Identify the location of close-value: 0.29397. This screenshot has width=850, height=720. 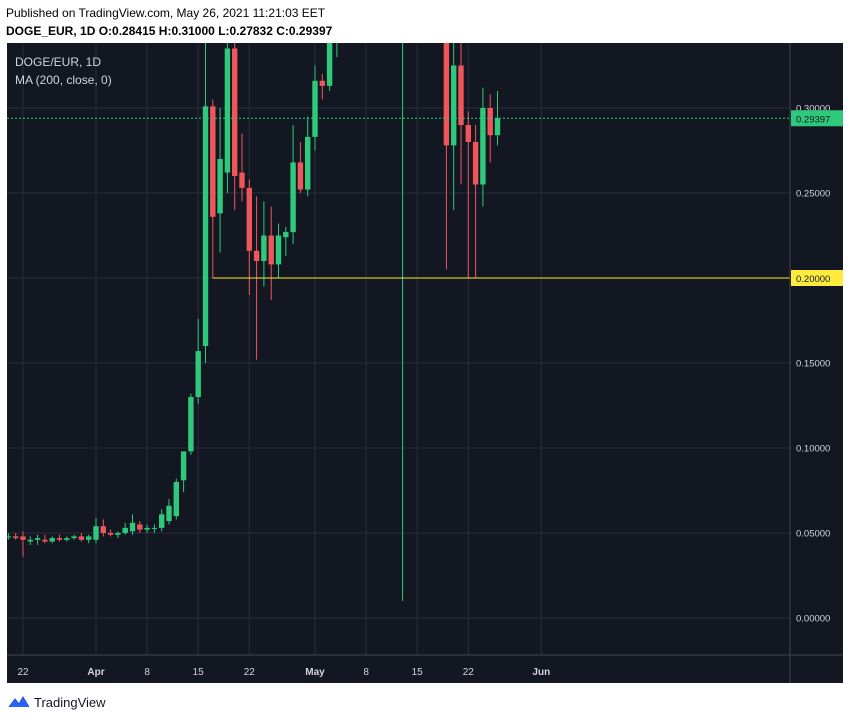
(310, 31).